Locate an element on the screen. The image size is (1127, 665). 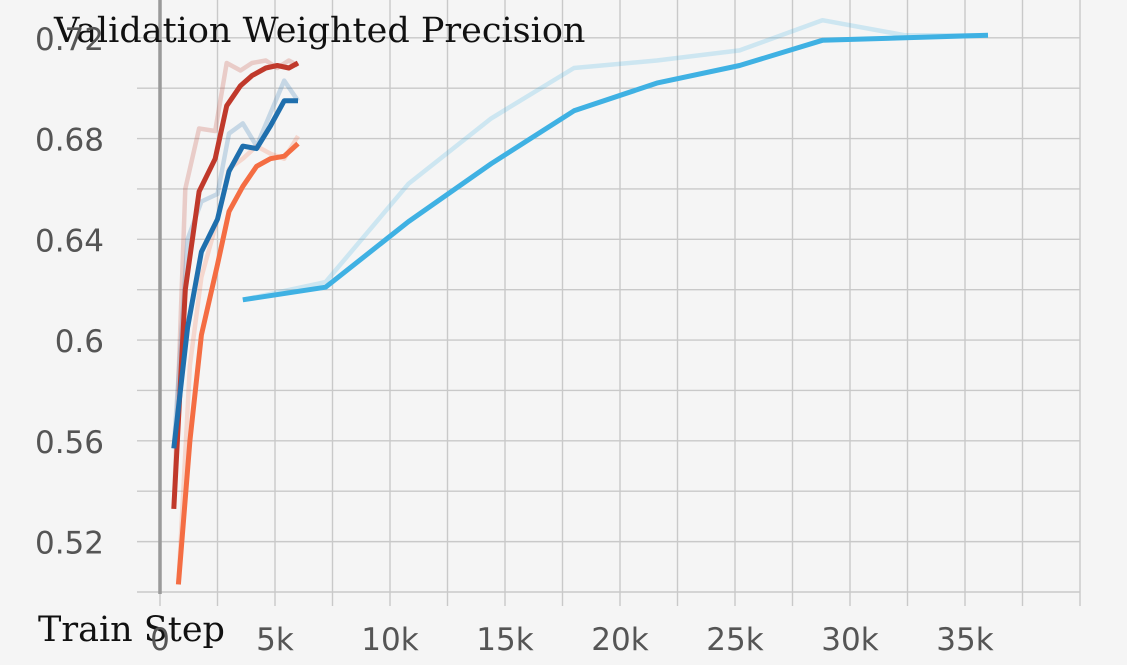
chart-title: Validation Weighted Precision is located at coordinates (319, 31).